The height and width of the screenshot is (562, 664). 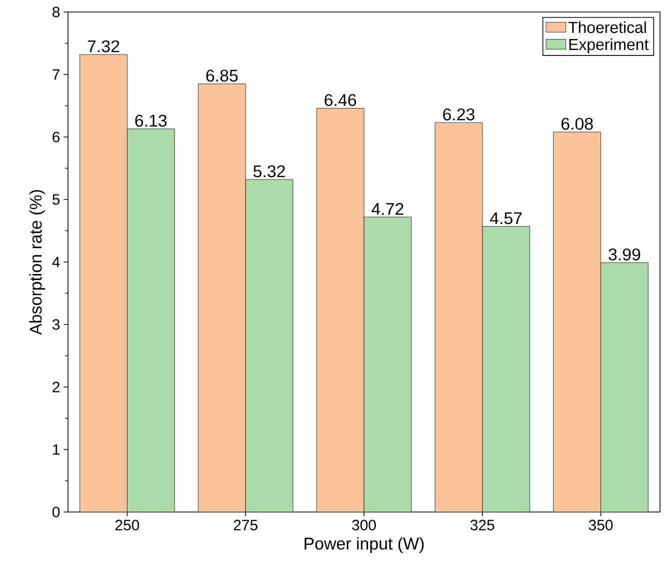 What do you see at coordinates (56, 387) in the screenshot?
I see `y-tick-label: 2` at bounding box center [56, 387].